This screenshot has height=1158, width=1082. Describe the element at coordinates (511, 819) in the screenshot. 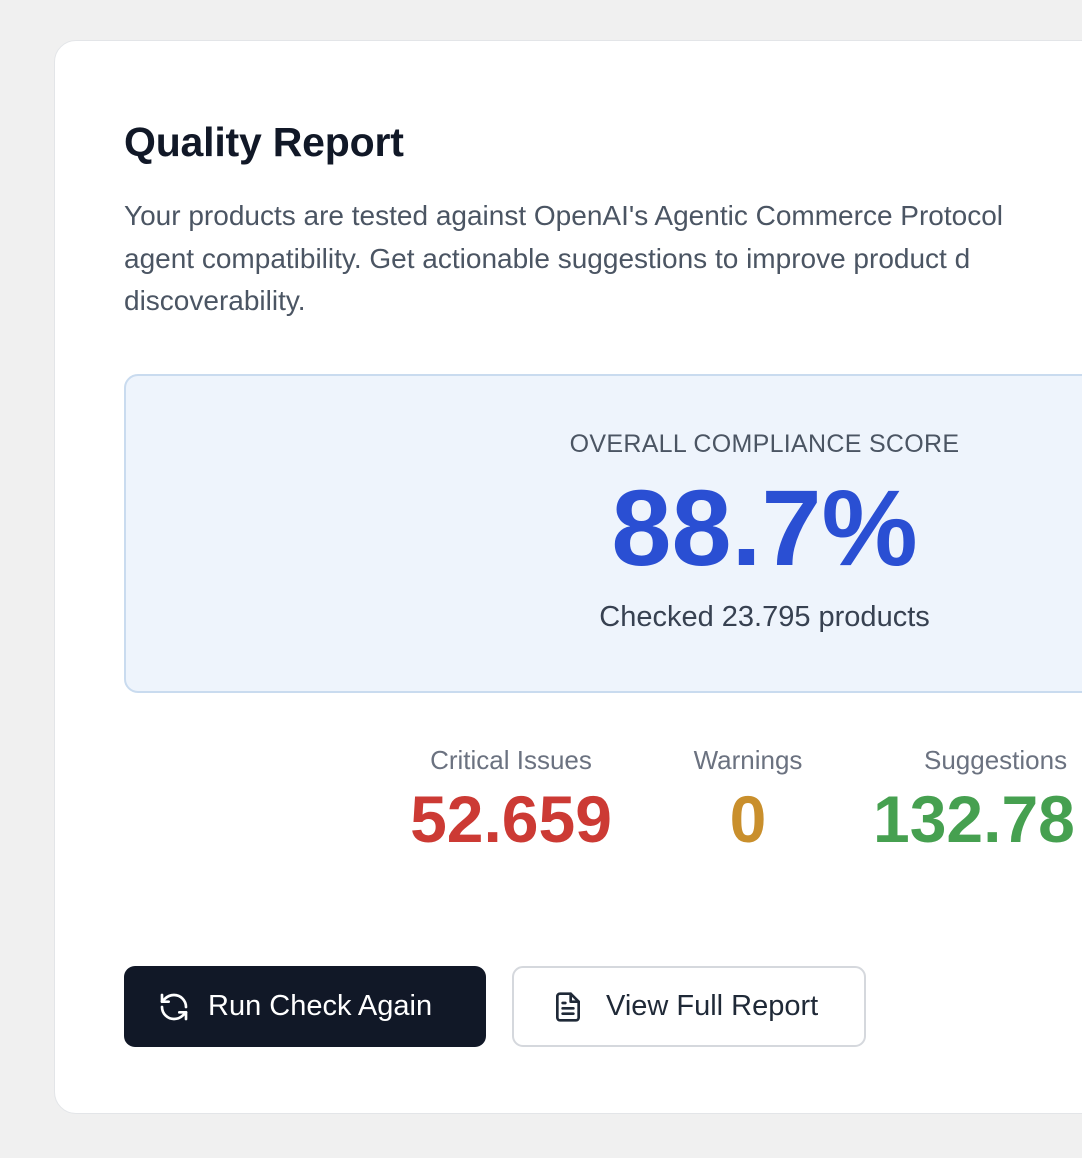

I see `stat-value: 52.659` at that location.